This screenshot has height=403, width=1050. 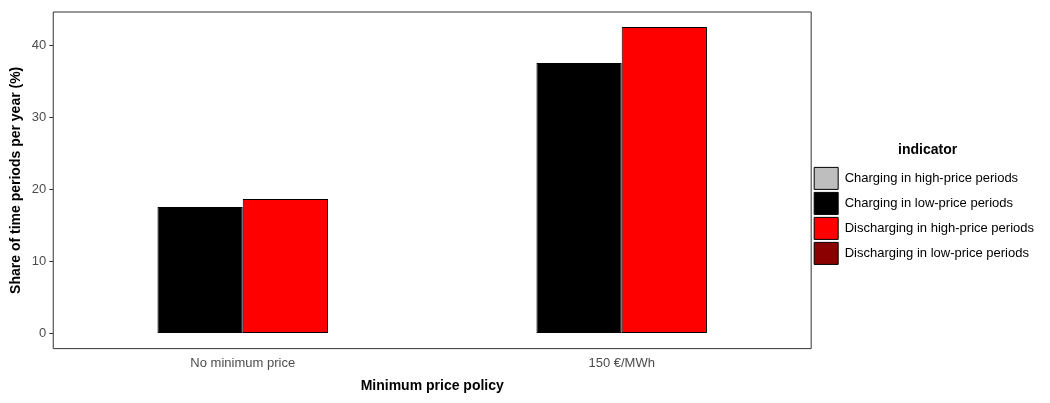 What do you see at coordinates (929, 202) in the screenshot?
I see `legend-label: Charging in low-price periods` at bounding box center [929, 202].